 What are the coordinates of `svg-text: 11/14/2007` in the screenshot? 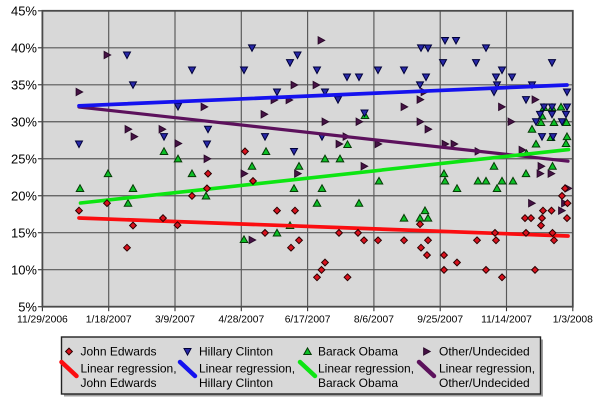 It's located at (506, 320).